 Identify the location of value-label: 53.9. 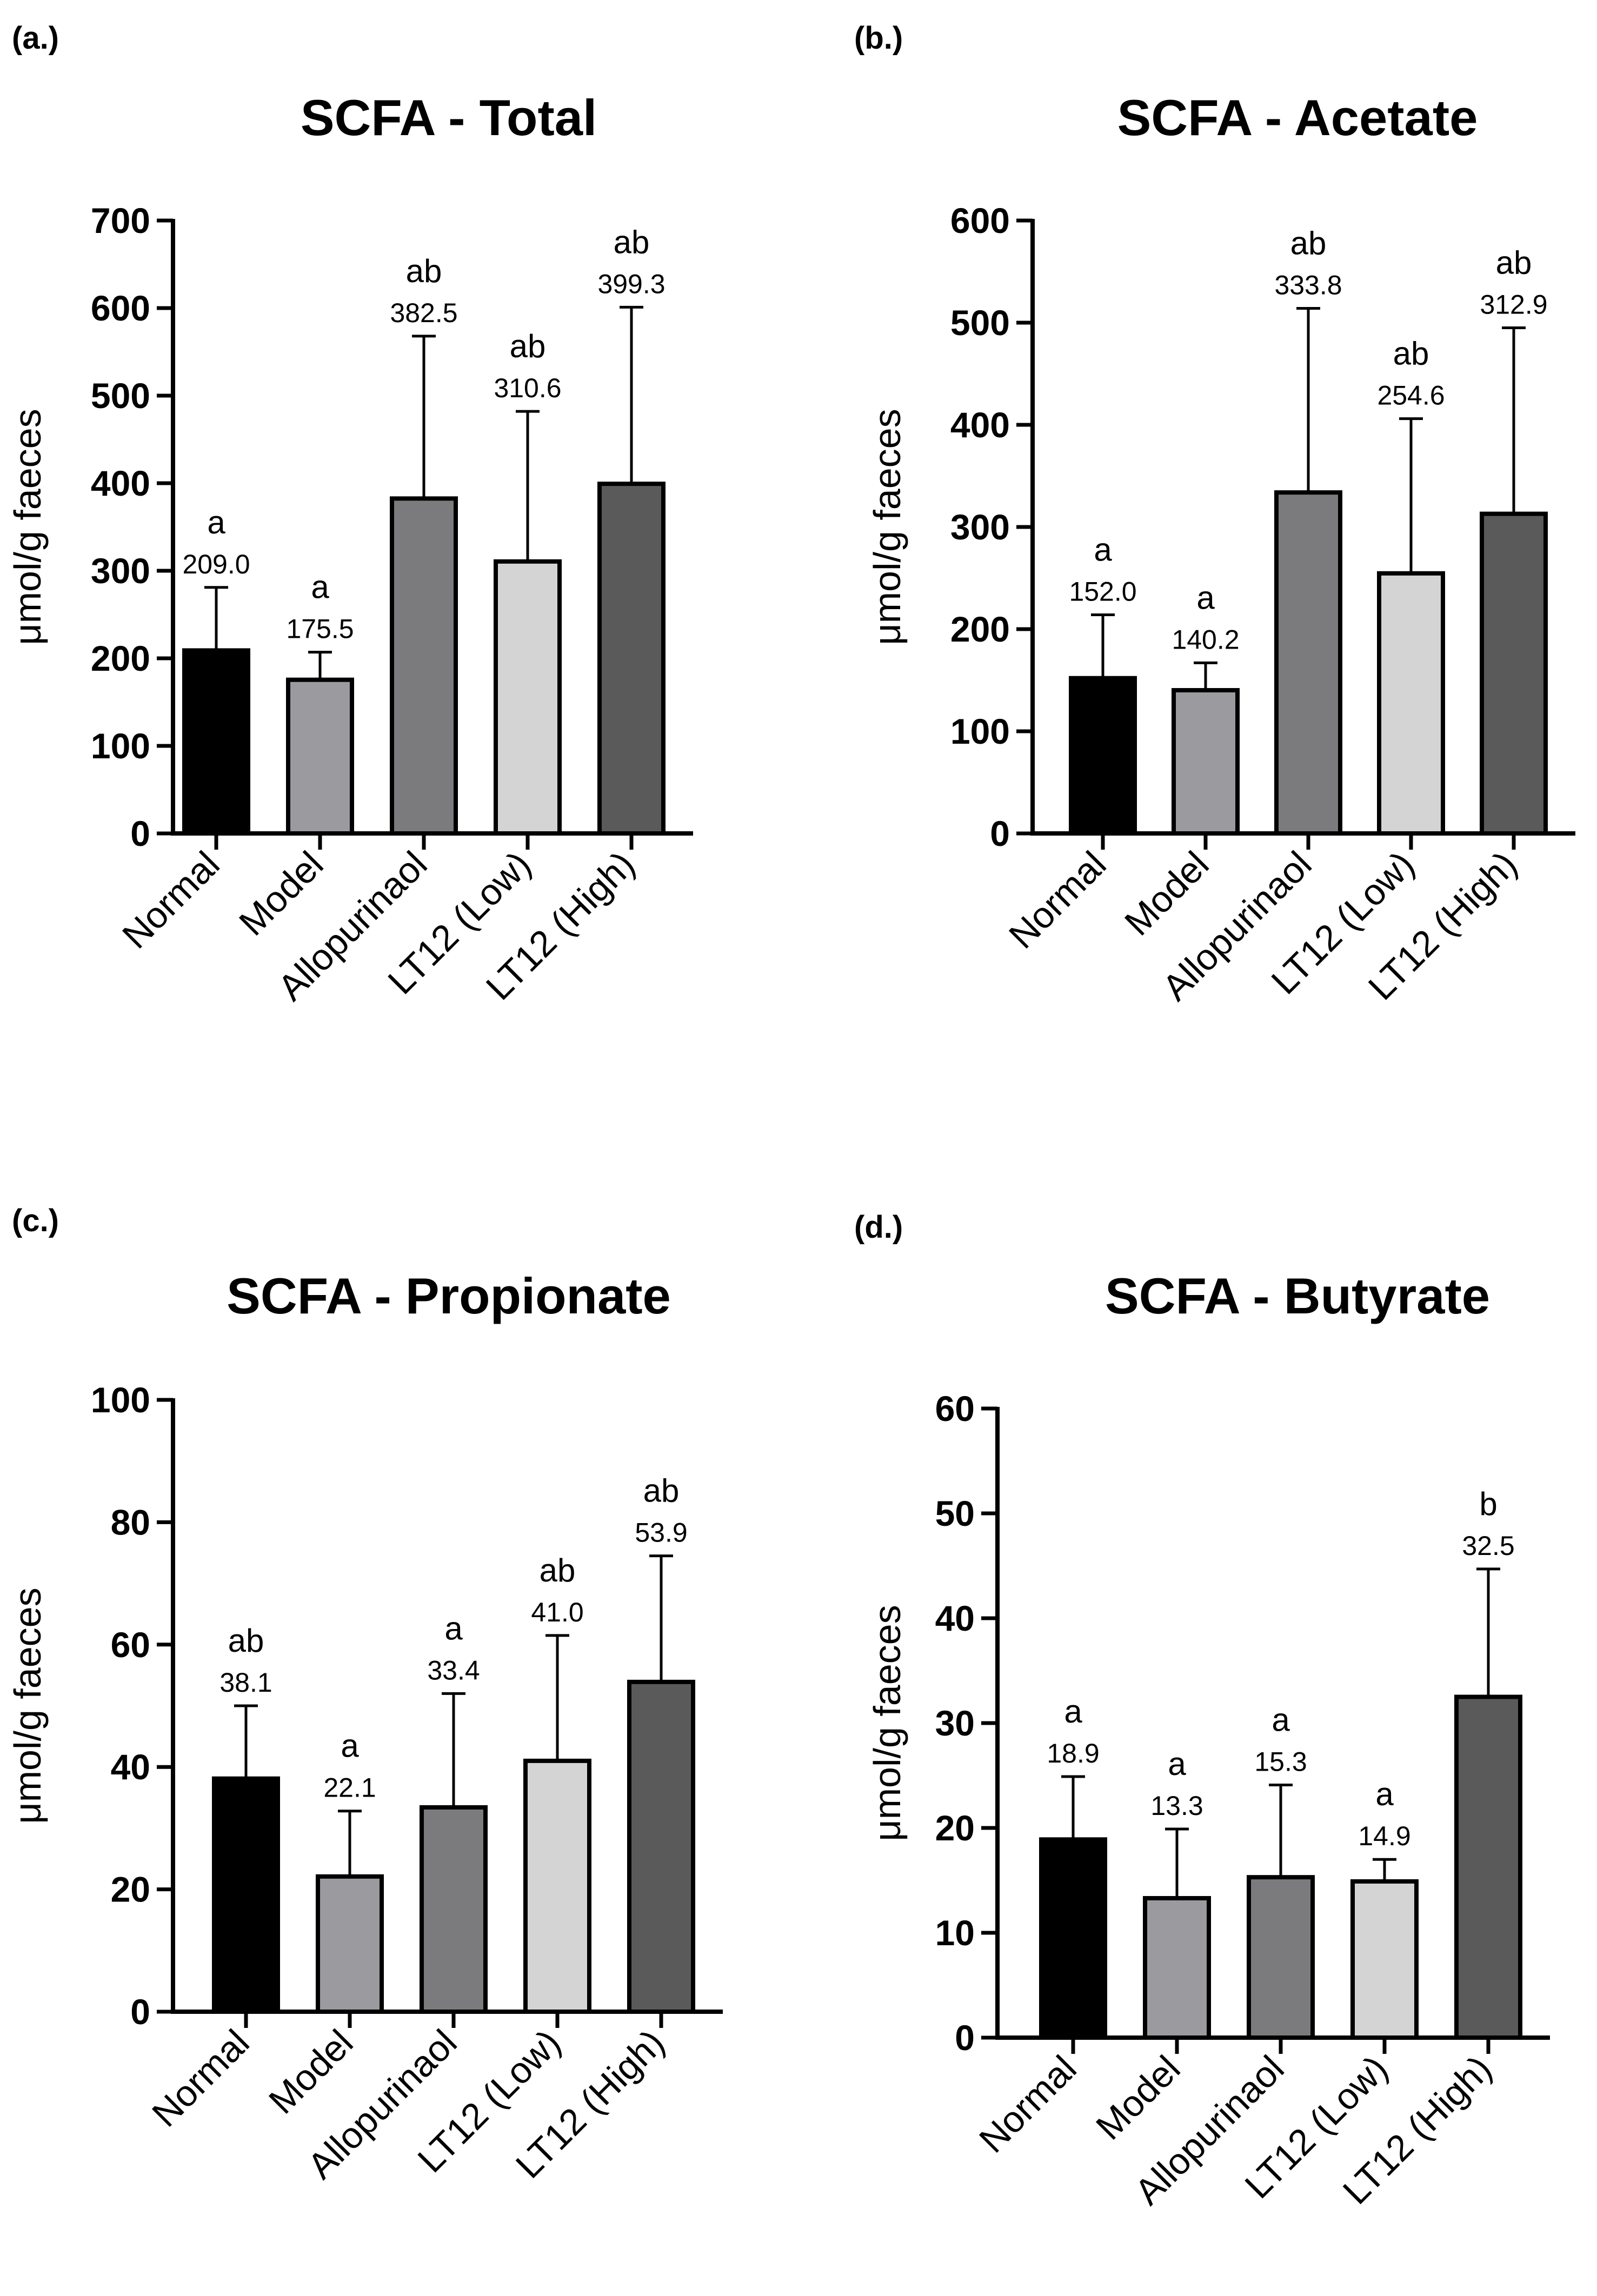
(661, 1533).